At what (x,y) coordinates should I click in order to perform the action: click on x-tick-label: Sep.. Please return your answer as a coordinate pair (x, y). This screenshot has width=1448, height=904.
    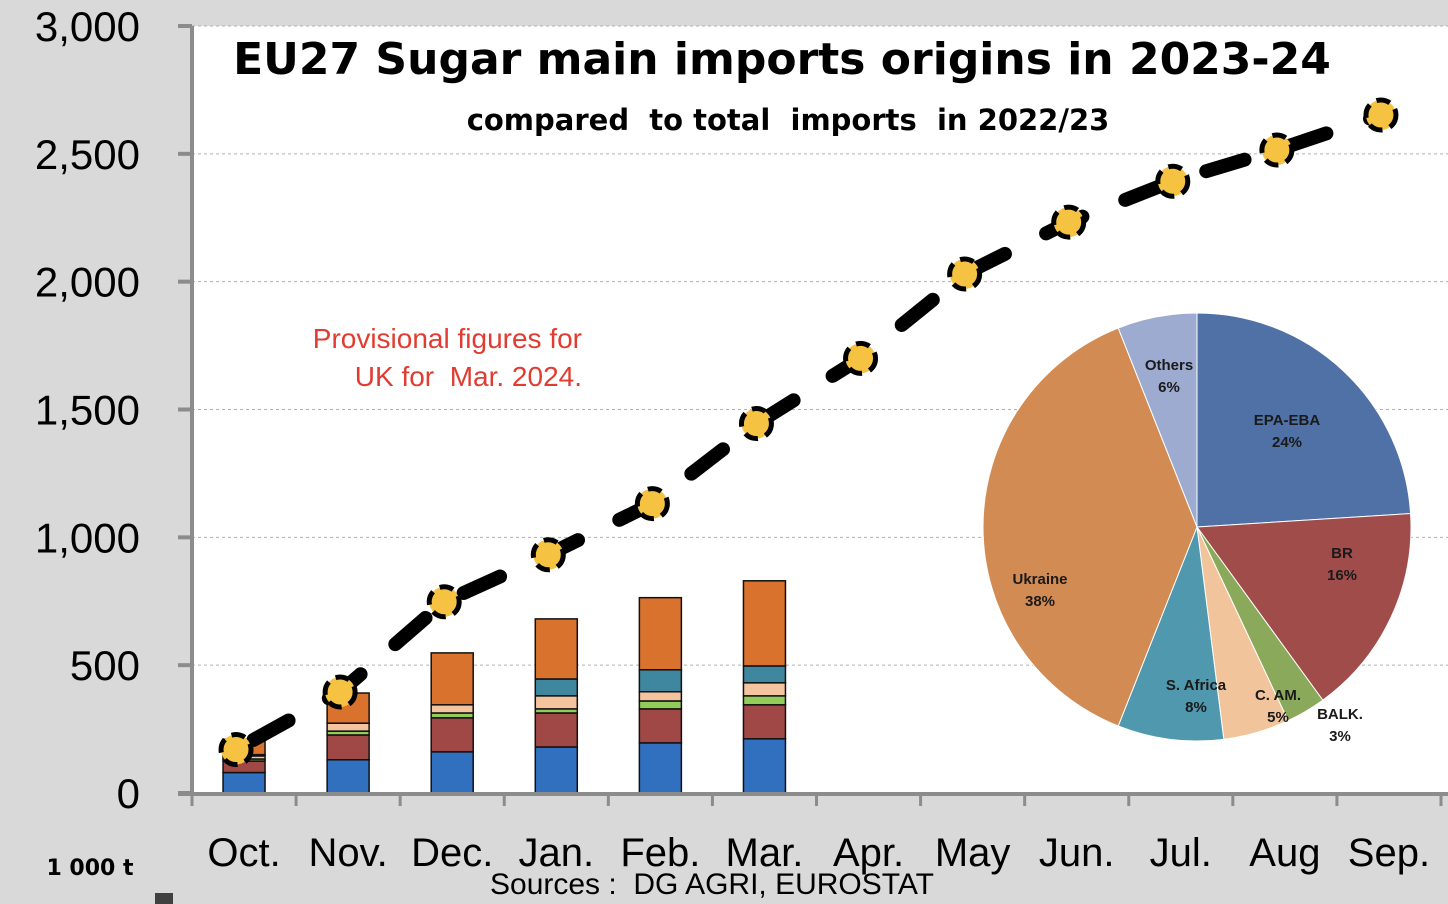
    Looking at the image, I should click on (1389, 853).